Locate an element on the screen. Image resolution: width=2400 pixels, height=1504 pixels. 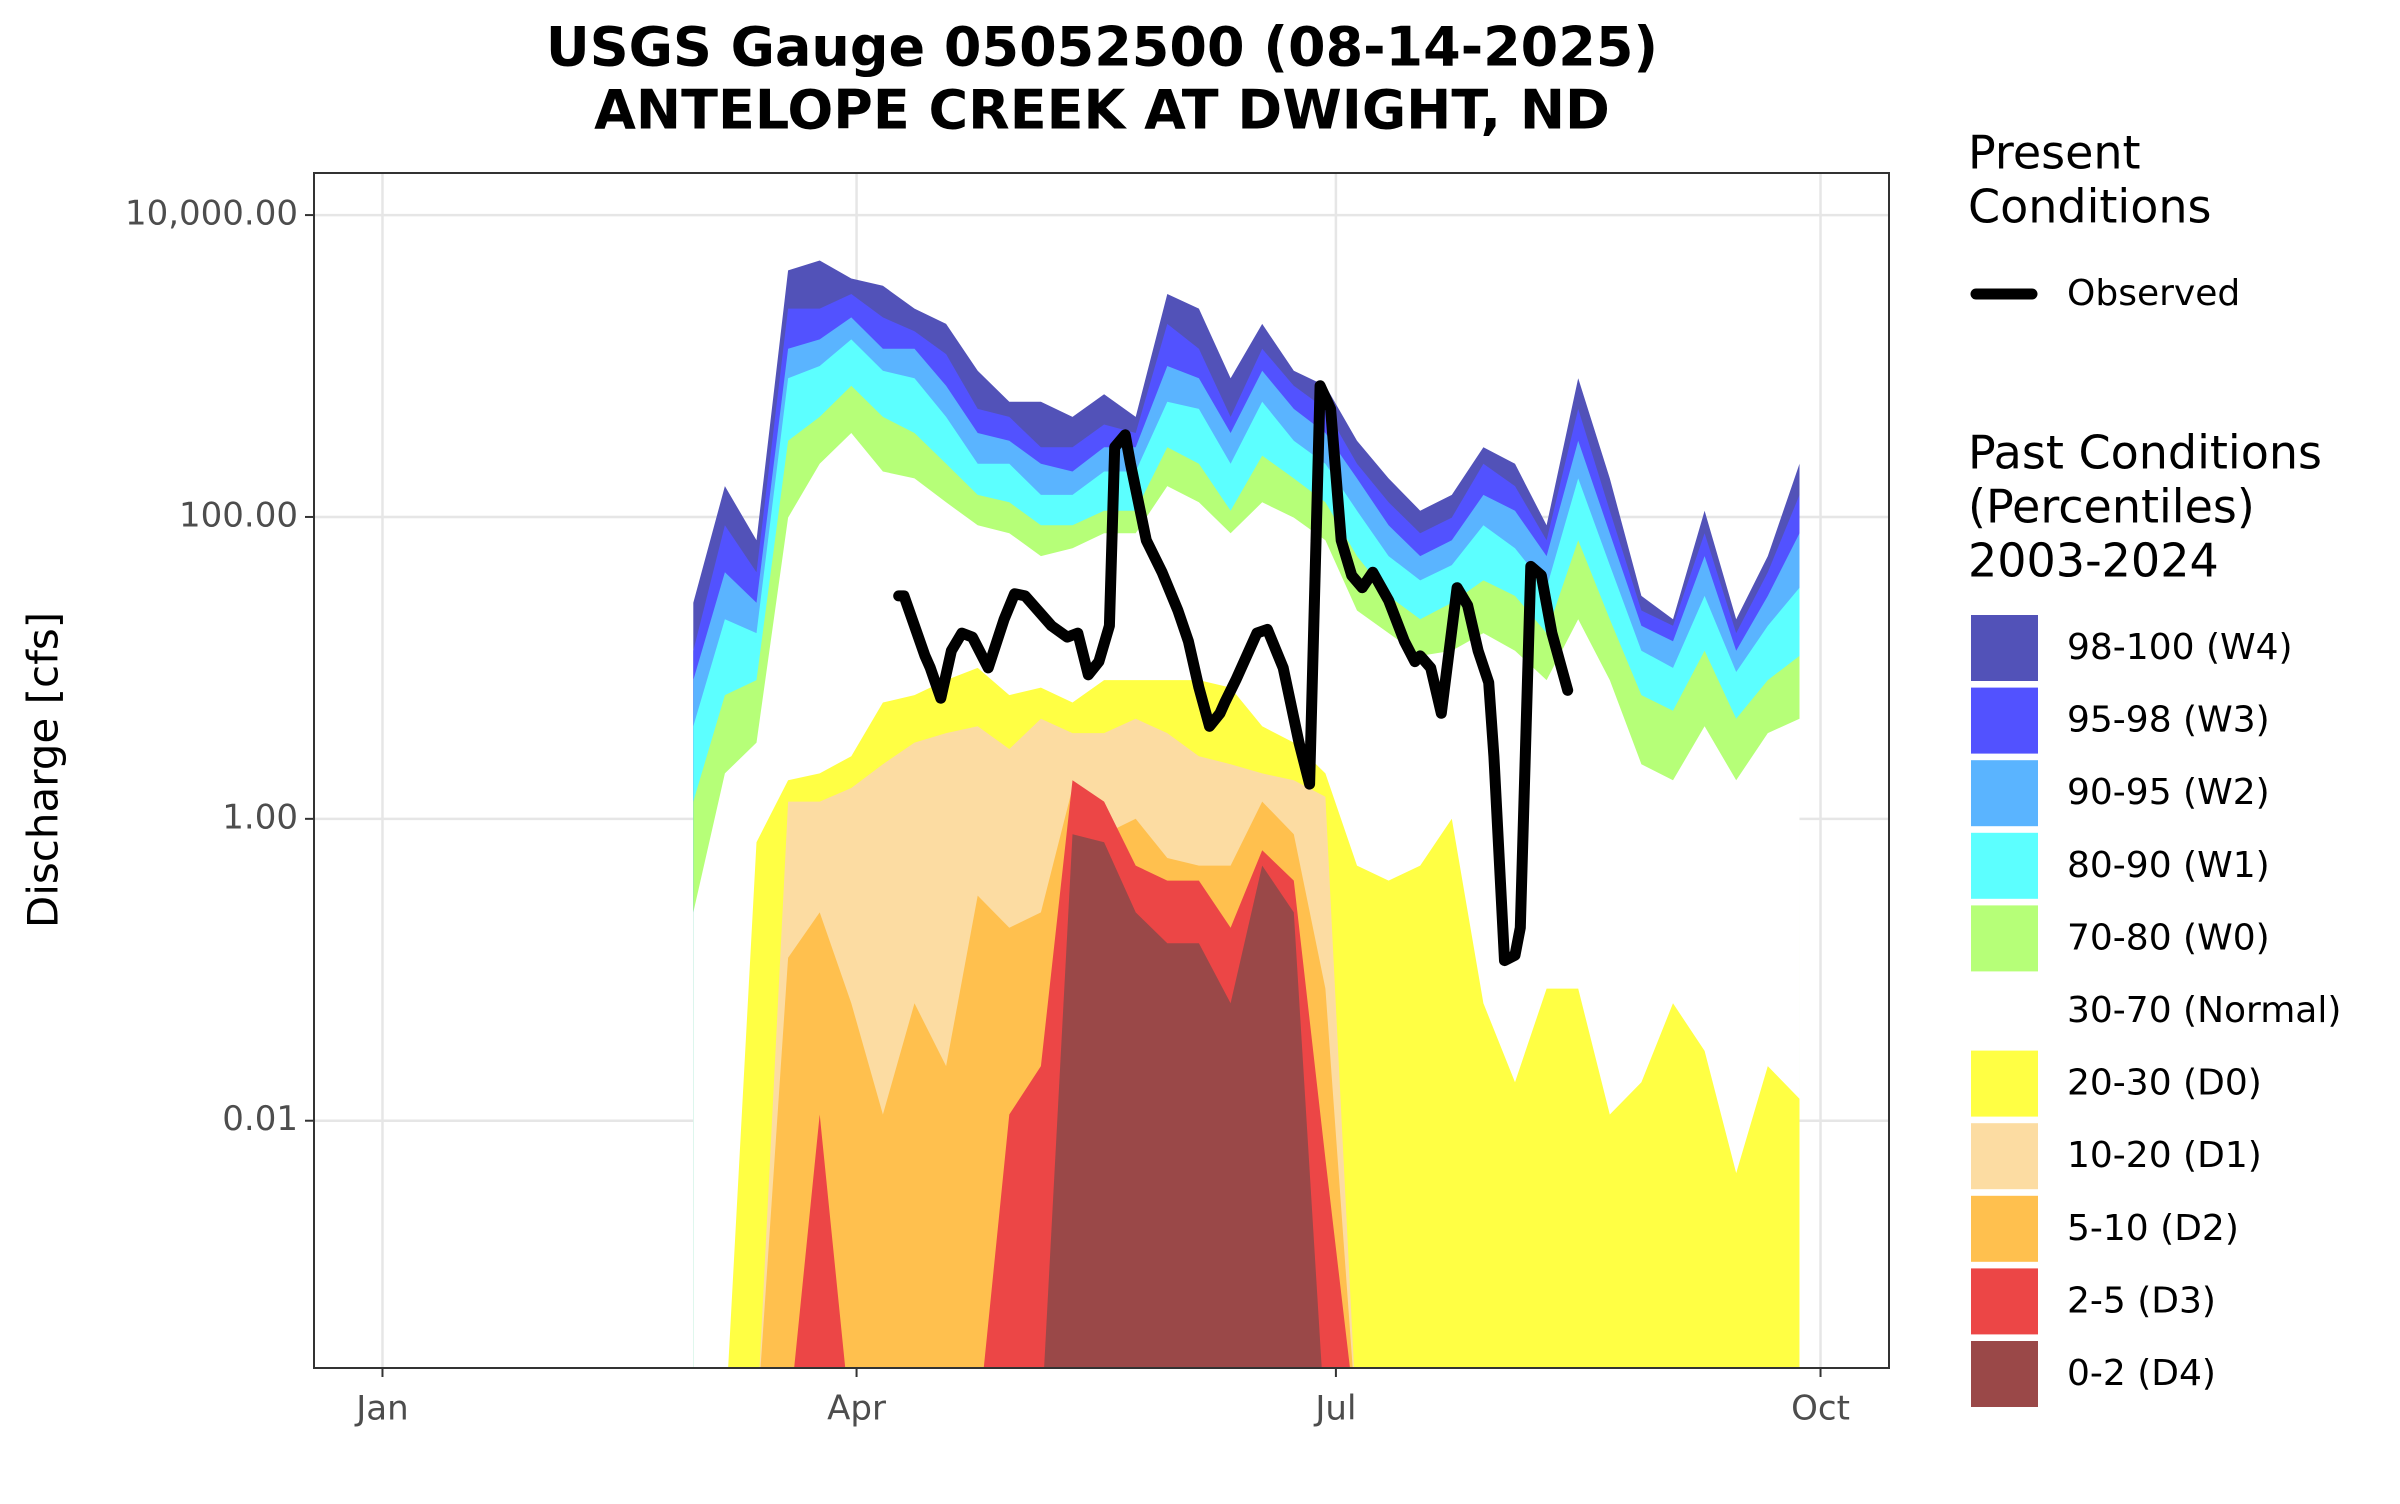
y-tick-label: 1.00 is located at coordinates (260, 817).